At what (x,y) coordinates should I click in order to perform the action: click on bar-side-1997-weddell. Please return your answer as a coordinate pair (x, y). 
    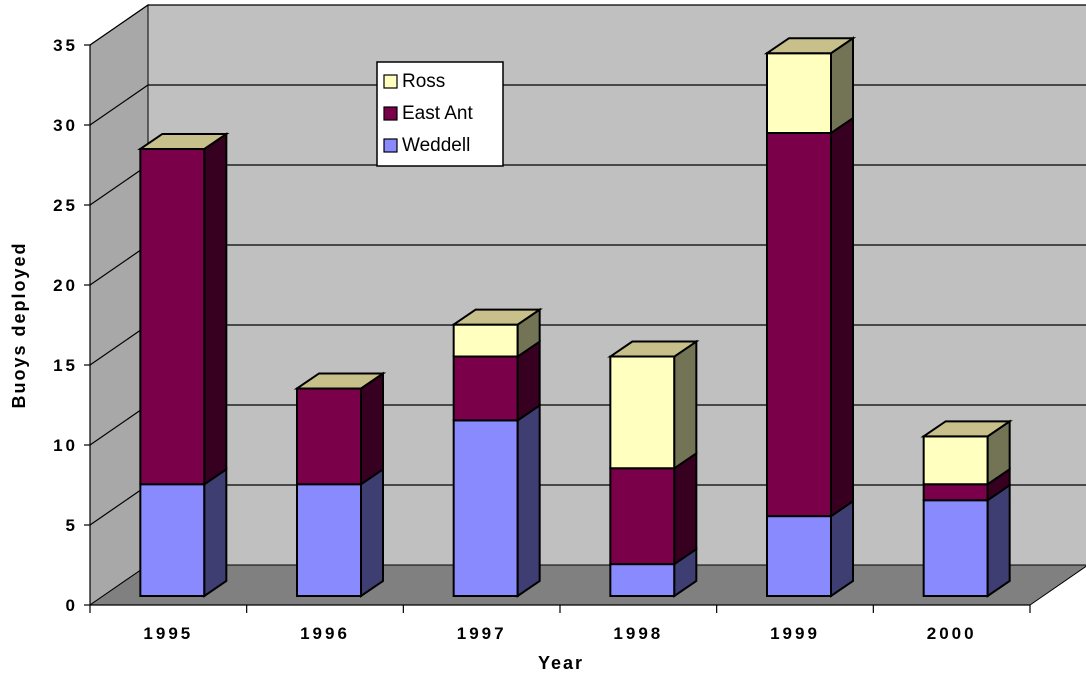
    Looking at the image, I should click on (528, 500).